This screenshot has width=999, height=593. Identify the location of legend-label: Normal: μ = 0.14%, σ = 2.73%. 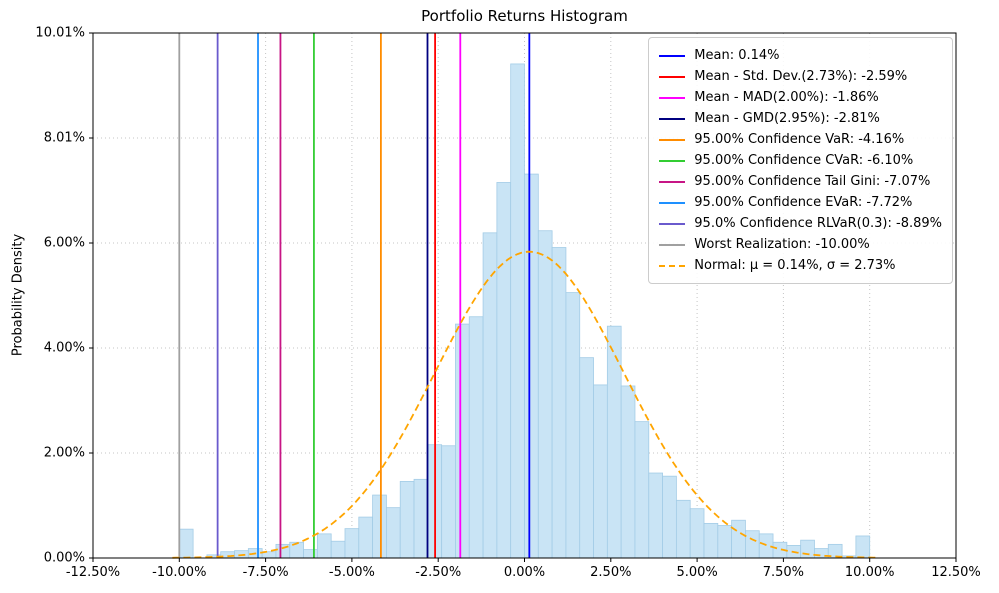
(795, 265).